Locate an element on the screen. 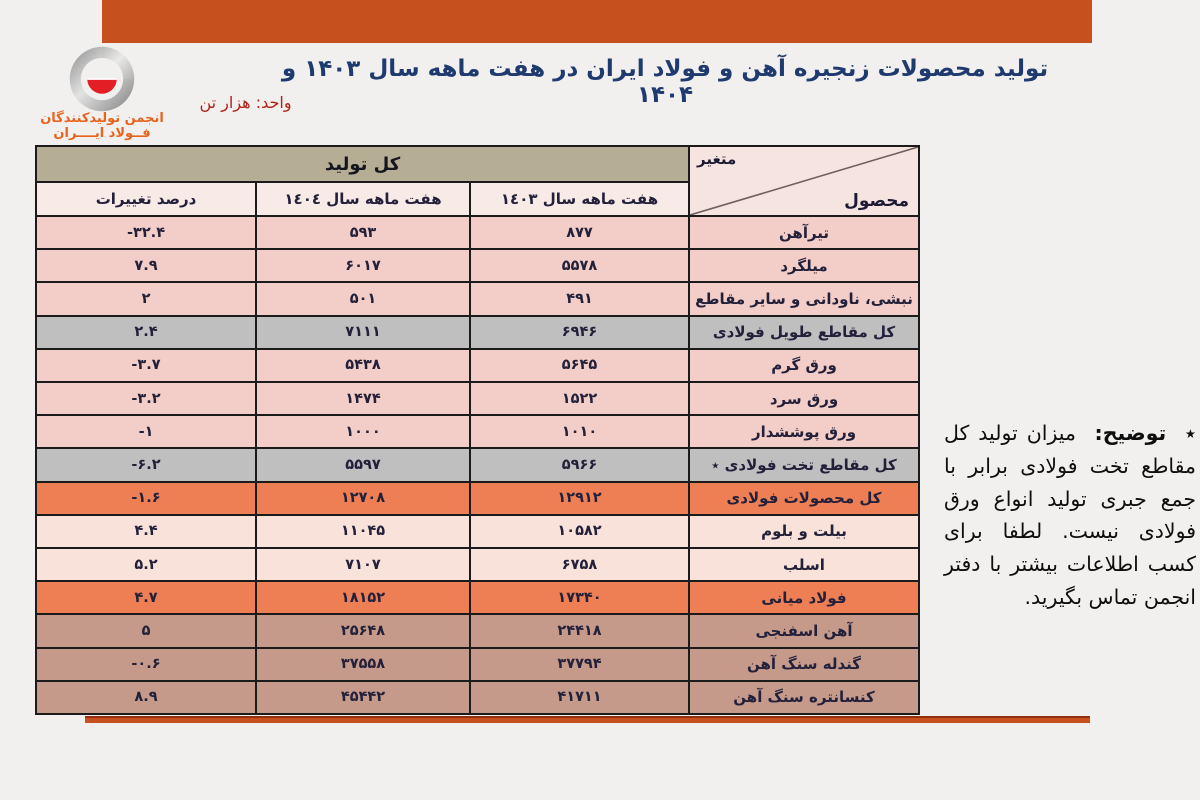 This screenshot has height=800, width=1200. table-row: گندله سنگ آهن ۳۷۷۹۴ ۳۷۵۵۸ -۰.۶ is located at coordinates (477, 663).